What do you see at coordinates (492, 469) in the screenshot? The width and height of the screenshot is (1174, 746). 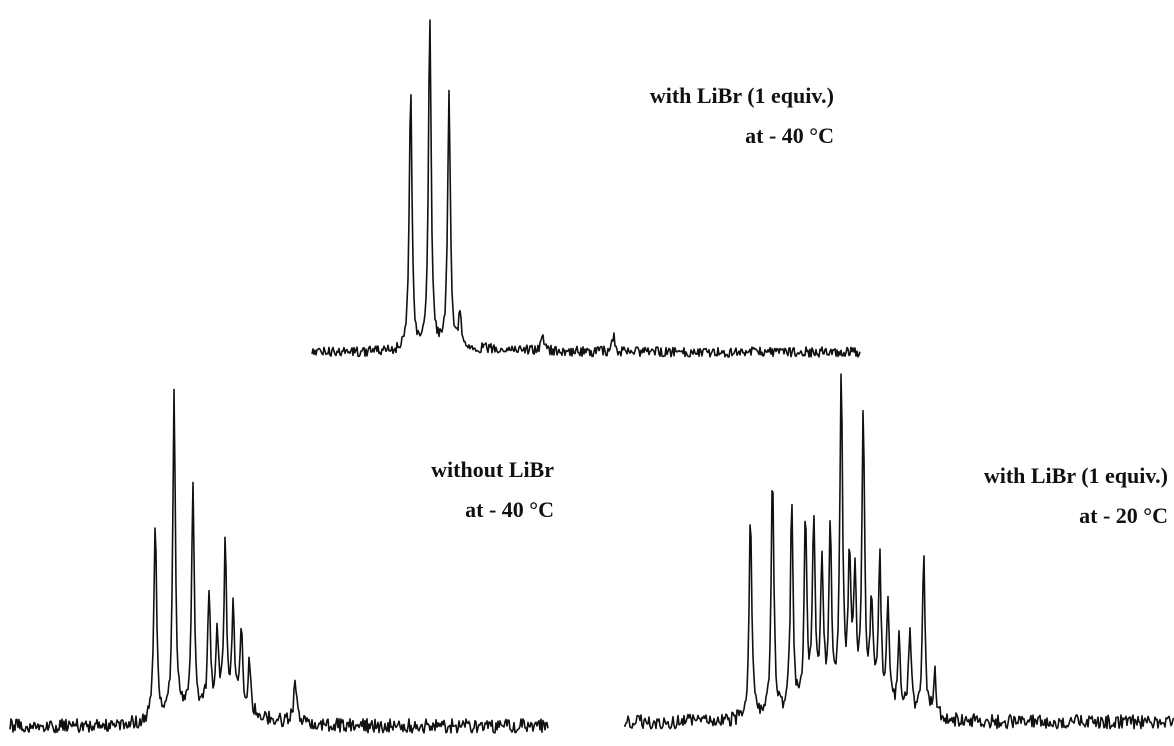 I see `spectrum-label-bottom-left-line-1: without LiBr` at bounding box center [492, 469].